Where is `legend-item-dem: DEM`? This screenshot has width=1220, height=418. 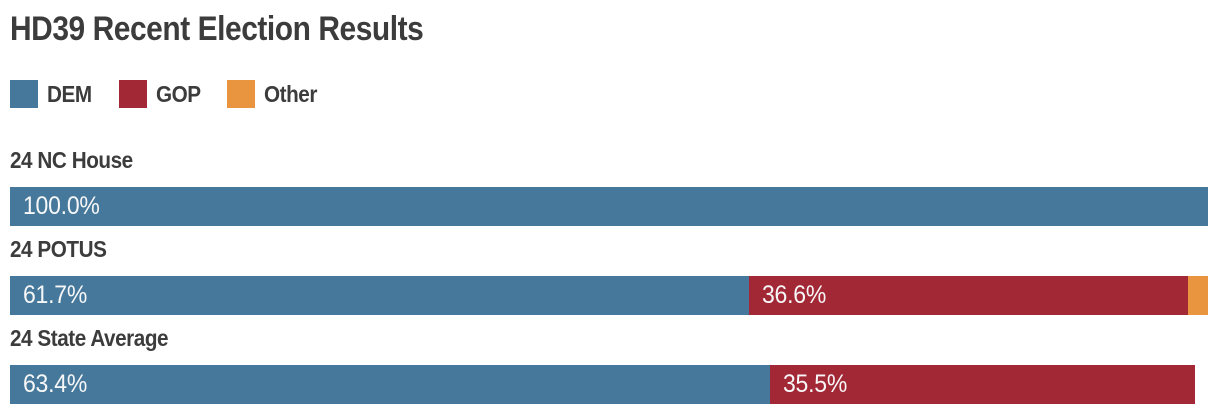 legend-item-dem: DEM is located at coordinates (53, 94).